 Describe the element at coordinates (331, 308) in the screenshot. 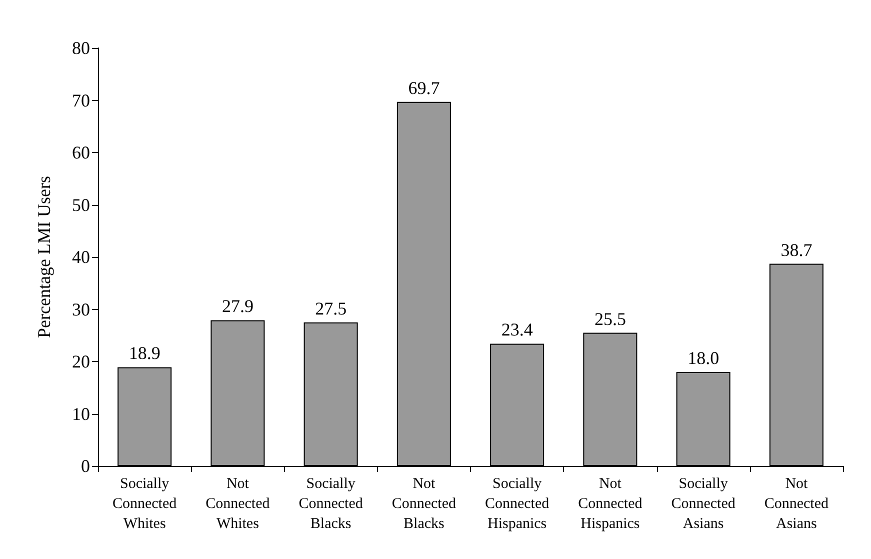

I see `data-label: 27.5` at that location.